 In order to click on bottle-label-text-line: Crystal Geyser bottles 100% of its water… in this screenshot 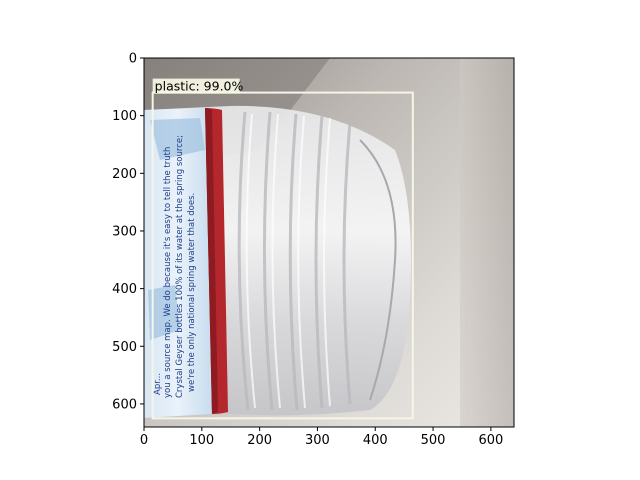, I will do `click(180, 266)`.